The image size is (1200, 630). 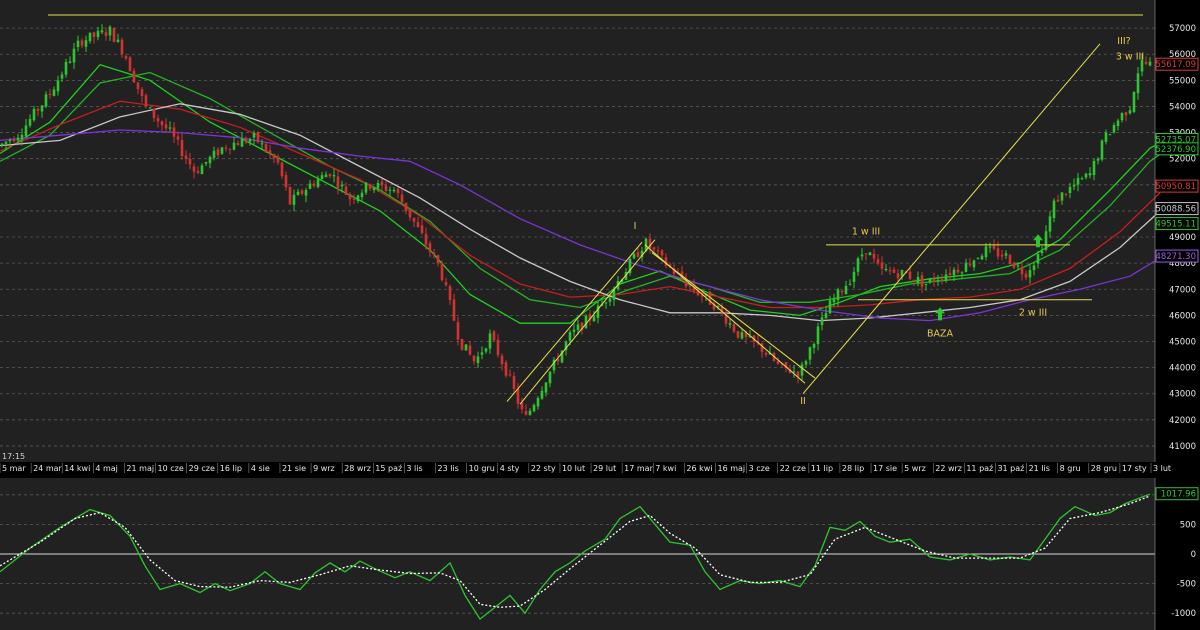 What do you see at coordinates (1182, 342) in the screenshot?
I see `price-tick-label: 45000` at bounding box center [1182, 342].